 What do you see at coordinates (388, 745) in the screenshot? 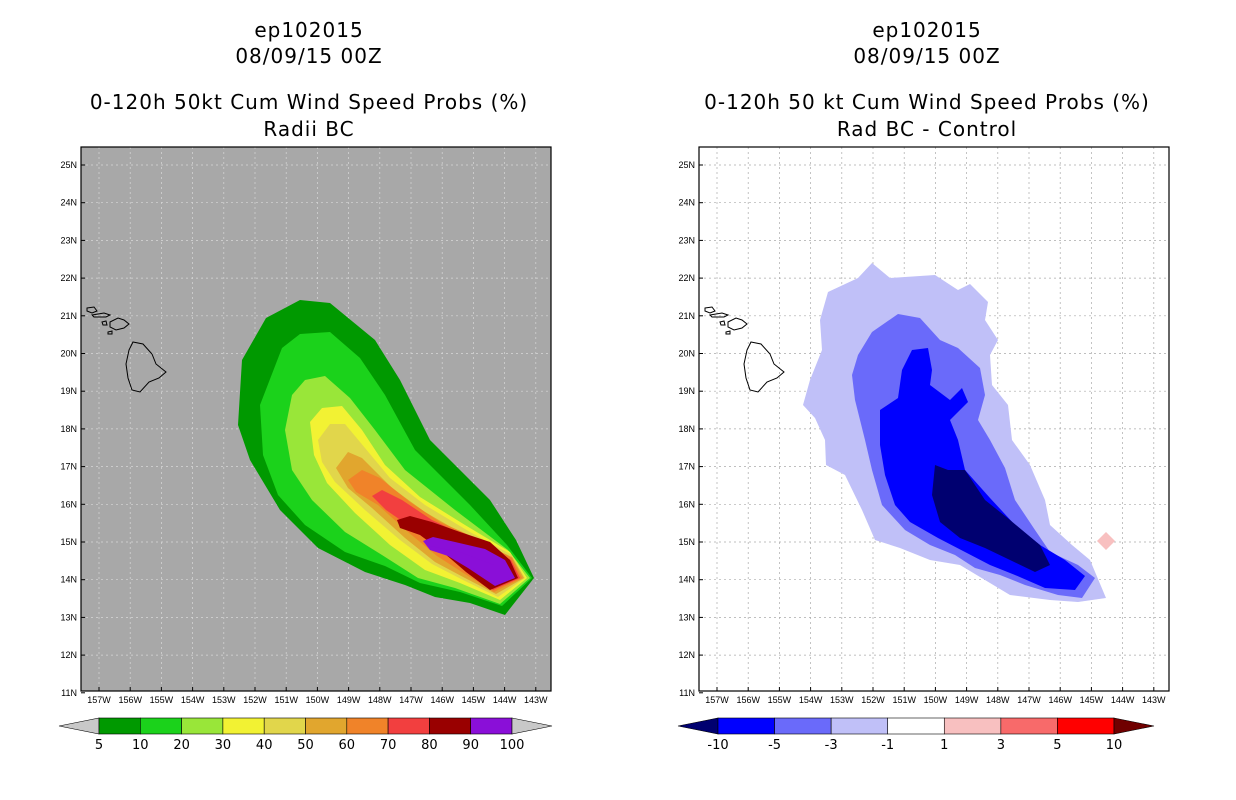
I see `colorbar-label: 70` at bounding box center [388, 745].